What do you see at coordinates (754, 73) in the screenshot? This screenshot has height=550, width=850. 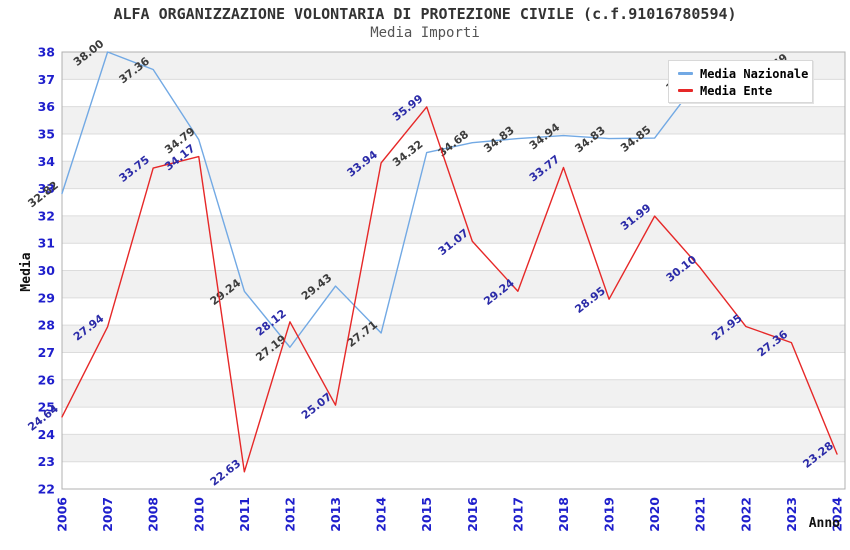 I see `legend-label: Media Nazionale` at bounding box center [754, 73].